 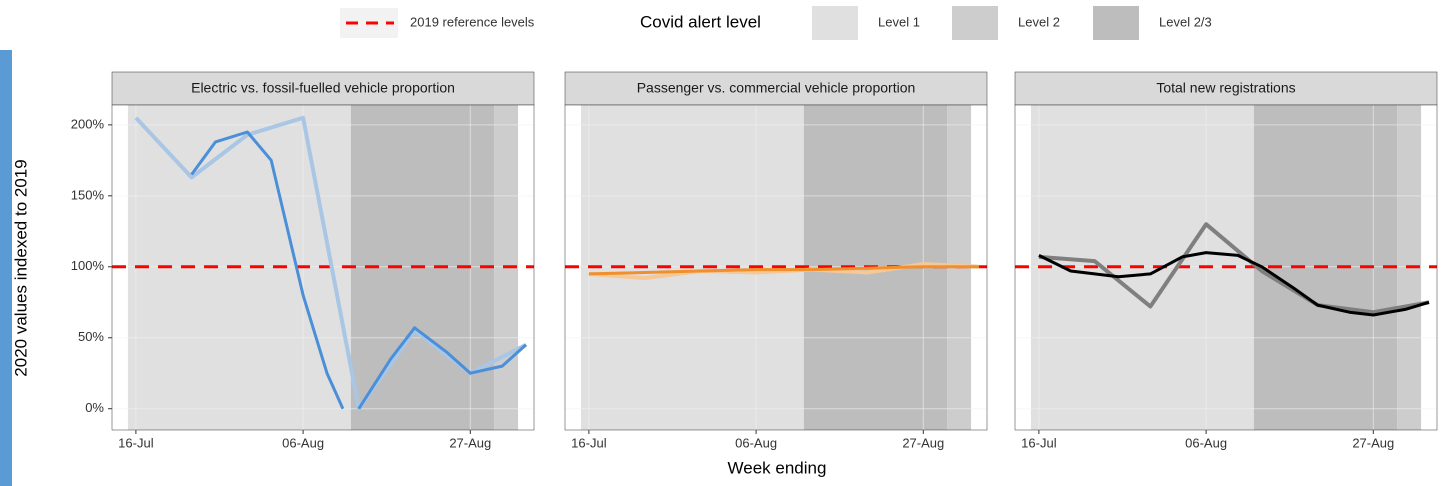 I want to click on x-axis-title: Week ending, so click(x=777, y=467).